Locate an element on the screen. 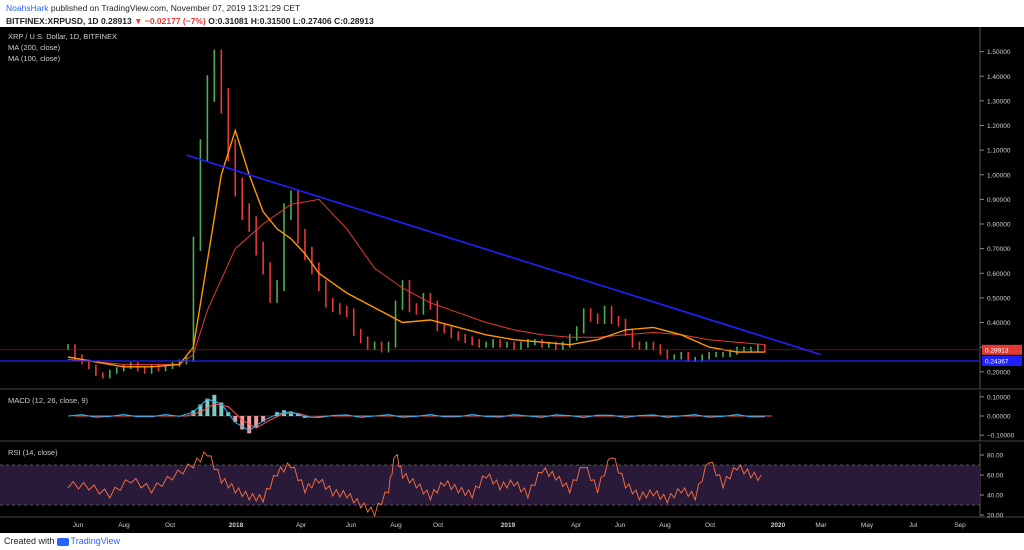 This screenshot has height=550, width=1024. x-tick-label: 2020 is located at coordinates (778, 525).